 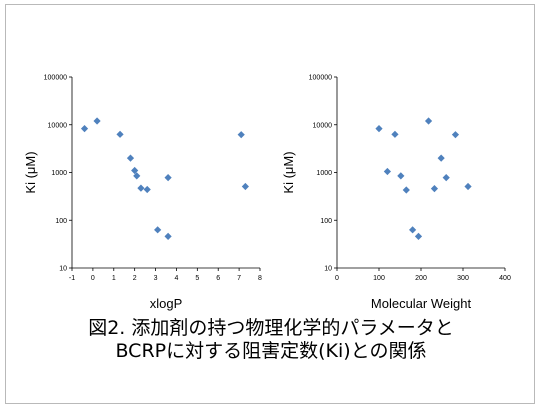 I want to click on y-tick-label: 10, so click(x=328, y=269).